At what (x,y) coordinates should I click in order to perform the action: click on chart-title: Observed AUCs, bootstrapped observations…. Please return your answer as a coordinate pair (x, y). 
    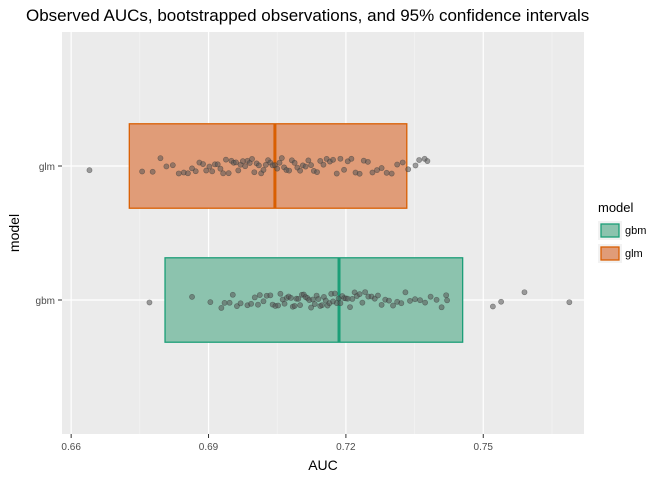
    Looking at the image, I should click on (307, 15).